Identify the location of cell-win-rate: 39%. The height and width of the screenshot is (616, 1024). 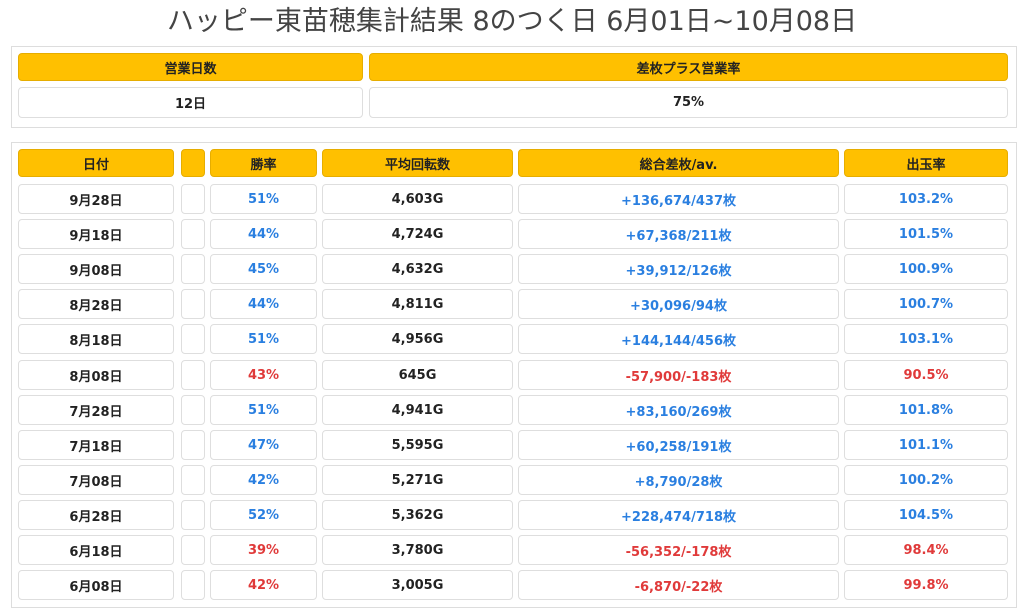
(263, 550).